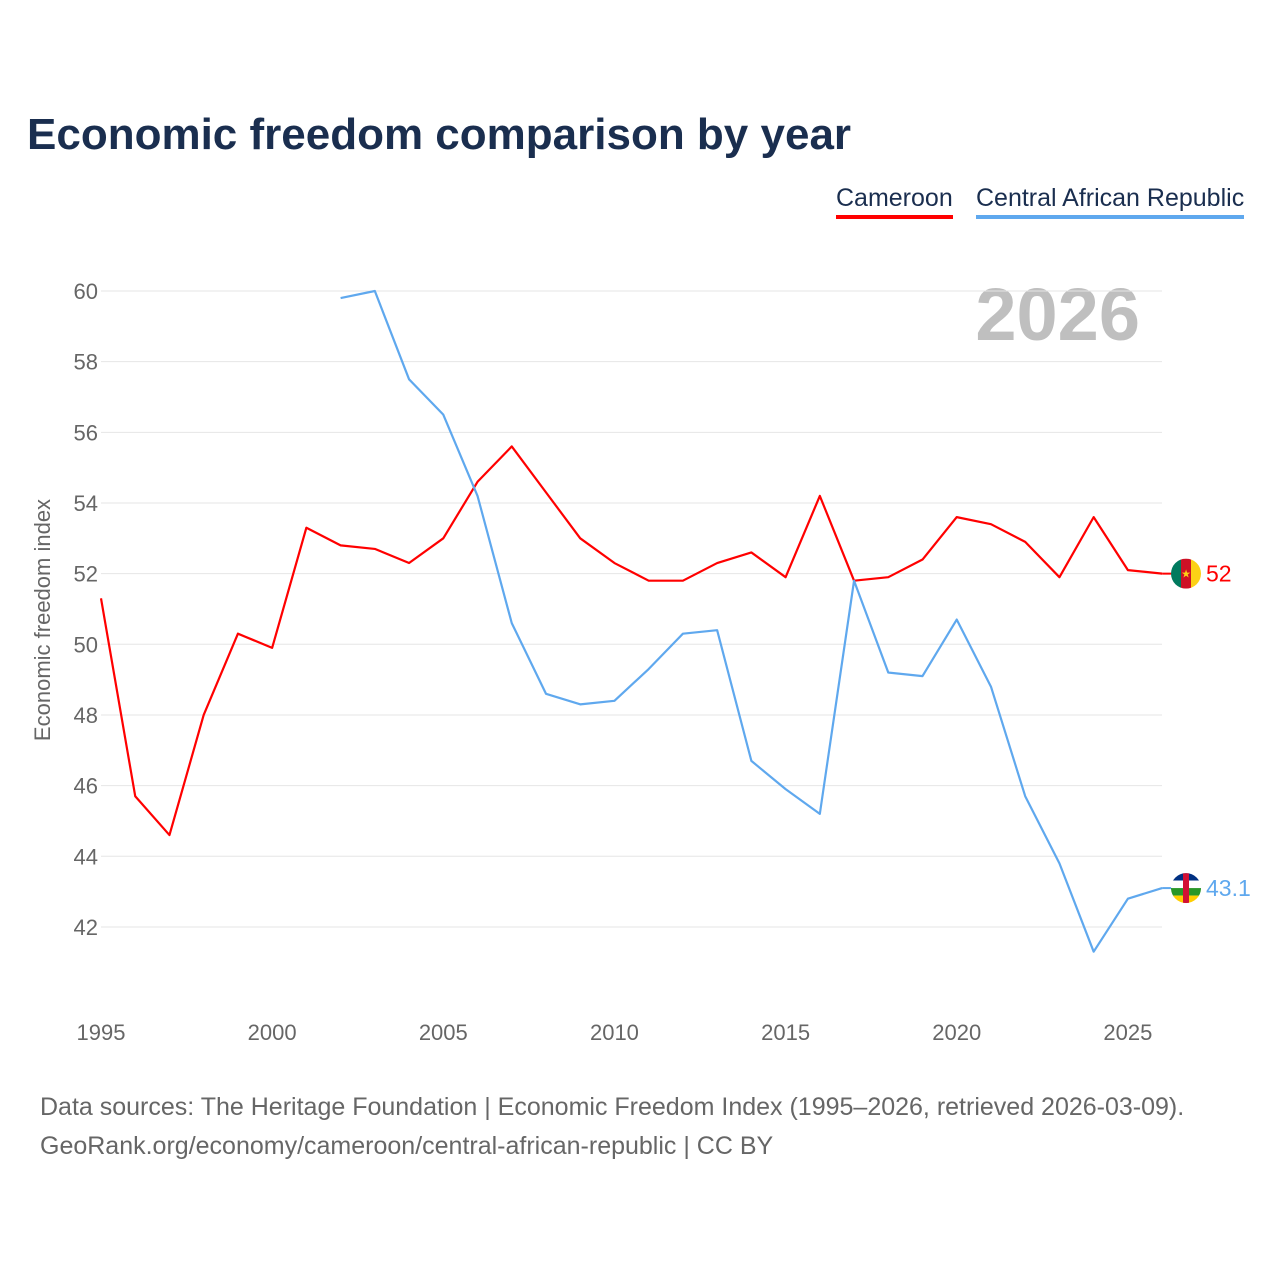  I want to click on y-tick-label: 58, so click(86, 362).